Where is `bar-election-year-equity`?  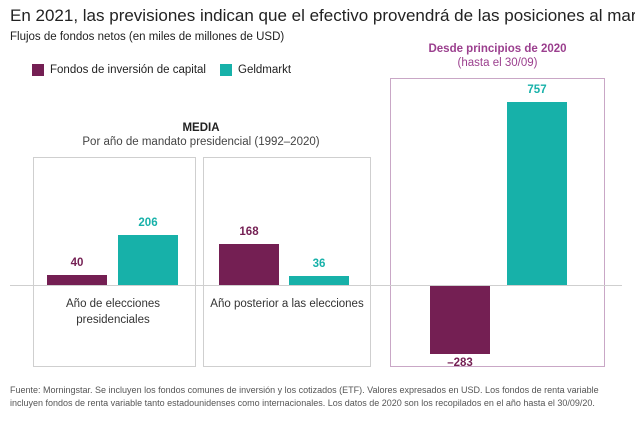 bar-election-year-equity is located at coordinates (77, 280).